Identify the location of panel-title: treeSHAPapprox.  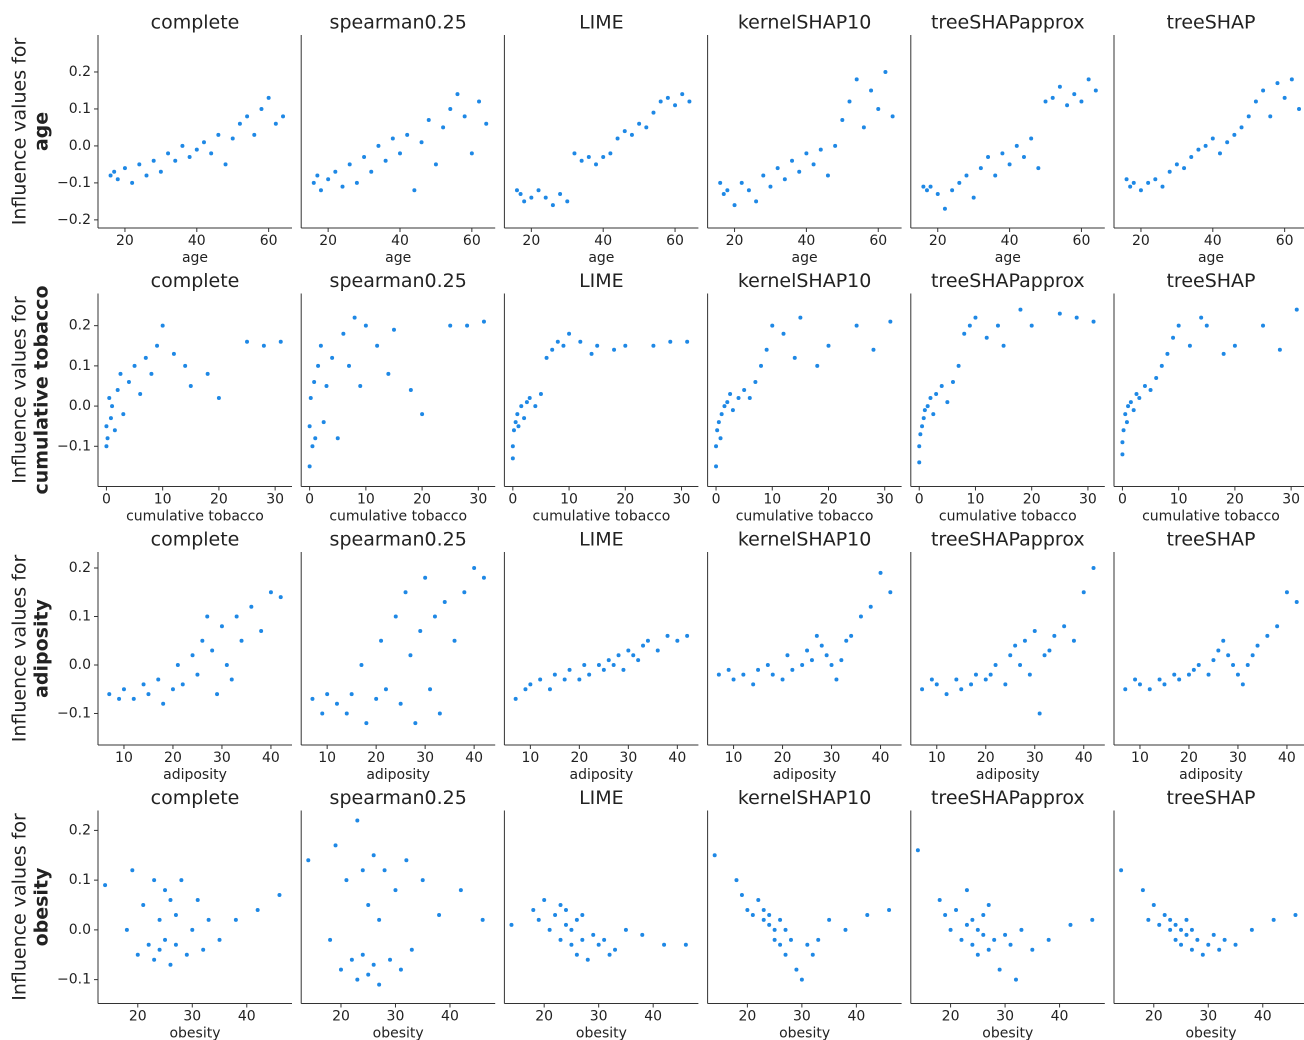
(1008, 798).